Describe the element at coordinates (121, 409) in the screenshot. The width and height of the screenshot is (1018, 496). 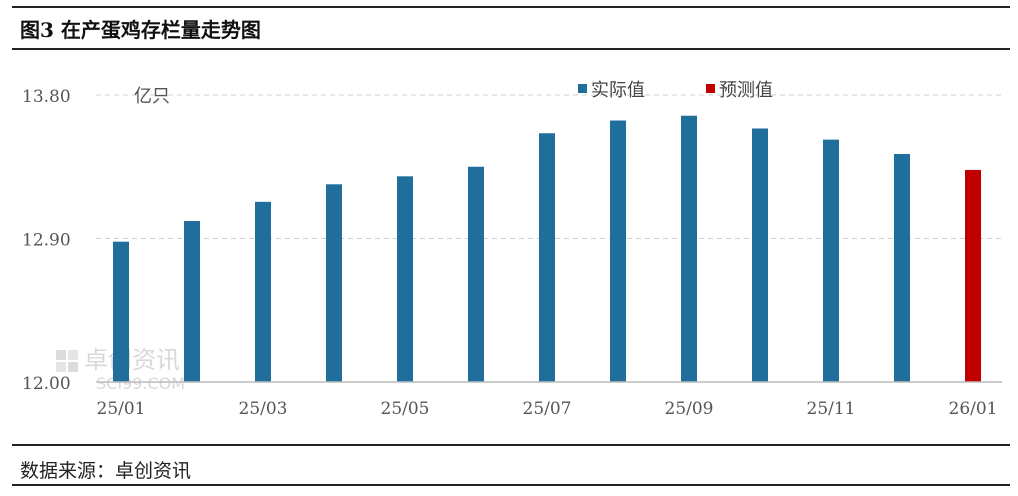
I see `x-tick-label: 25/01` at that location.